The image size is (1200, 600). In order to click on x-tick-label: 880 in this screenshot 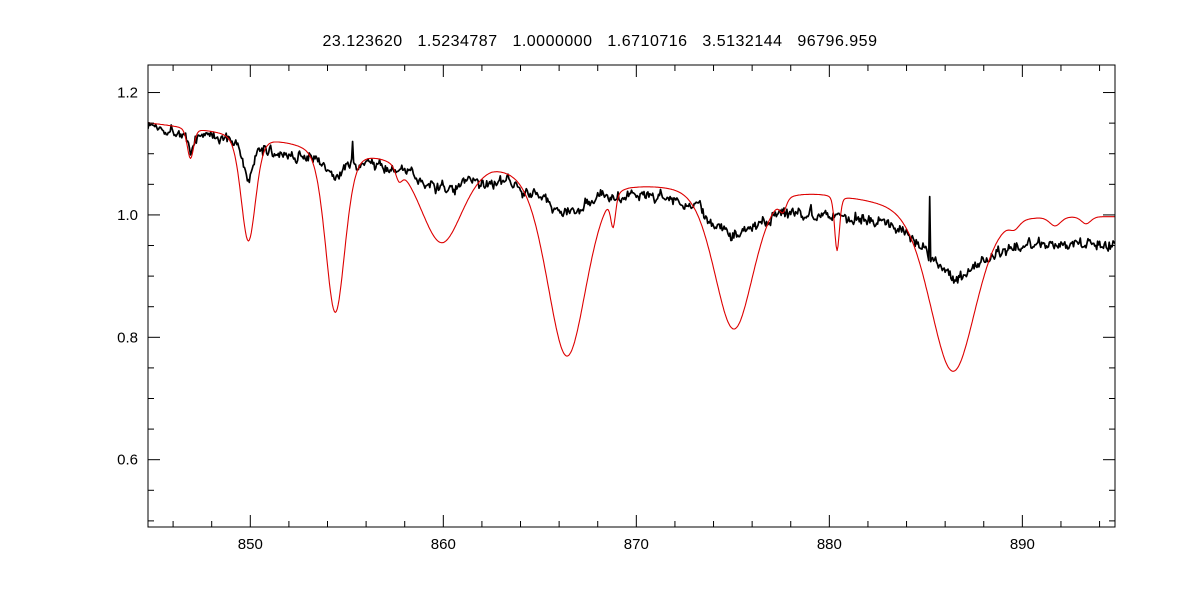, I will do `click(829, 544)`.